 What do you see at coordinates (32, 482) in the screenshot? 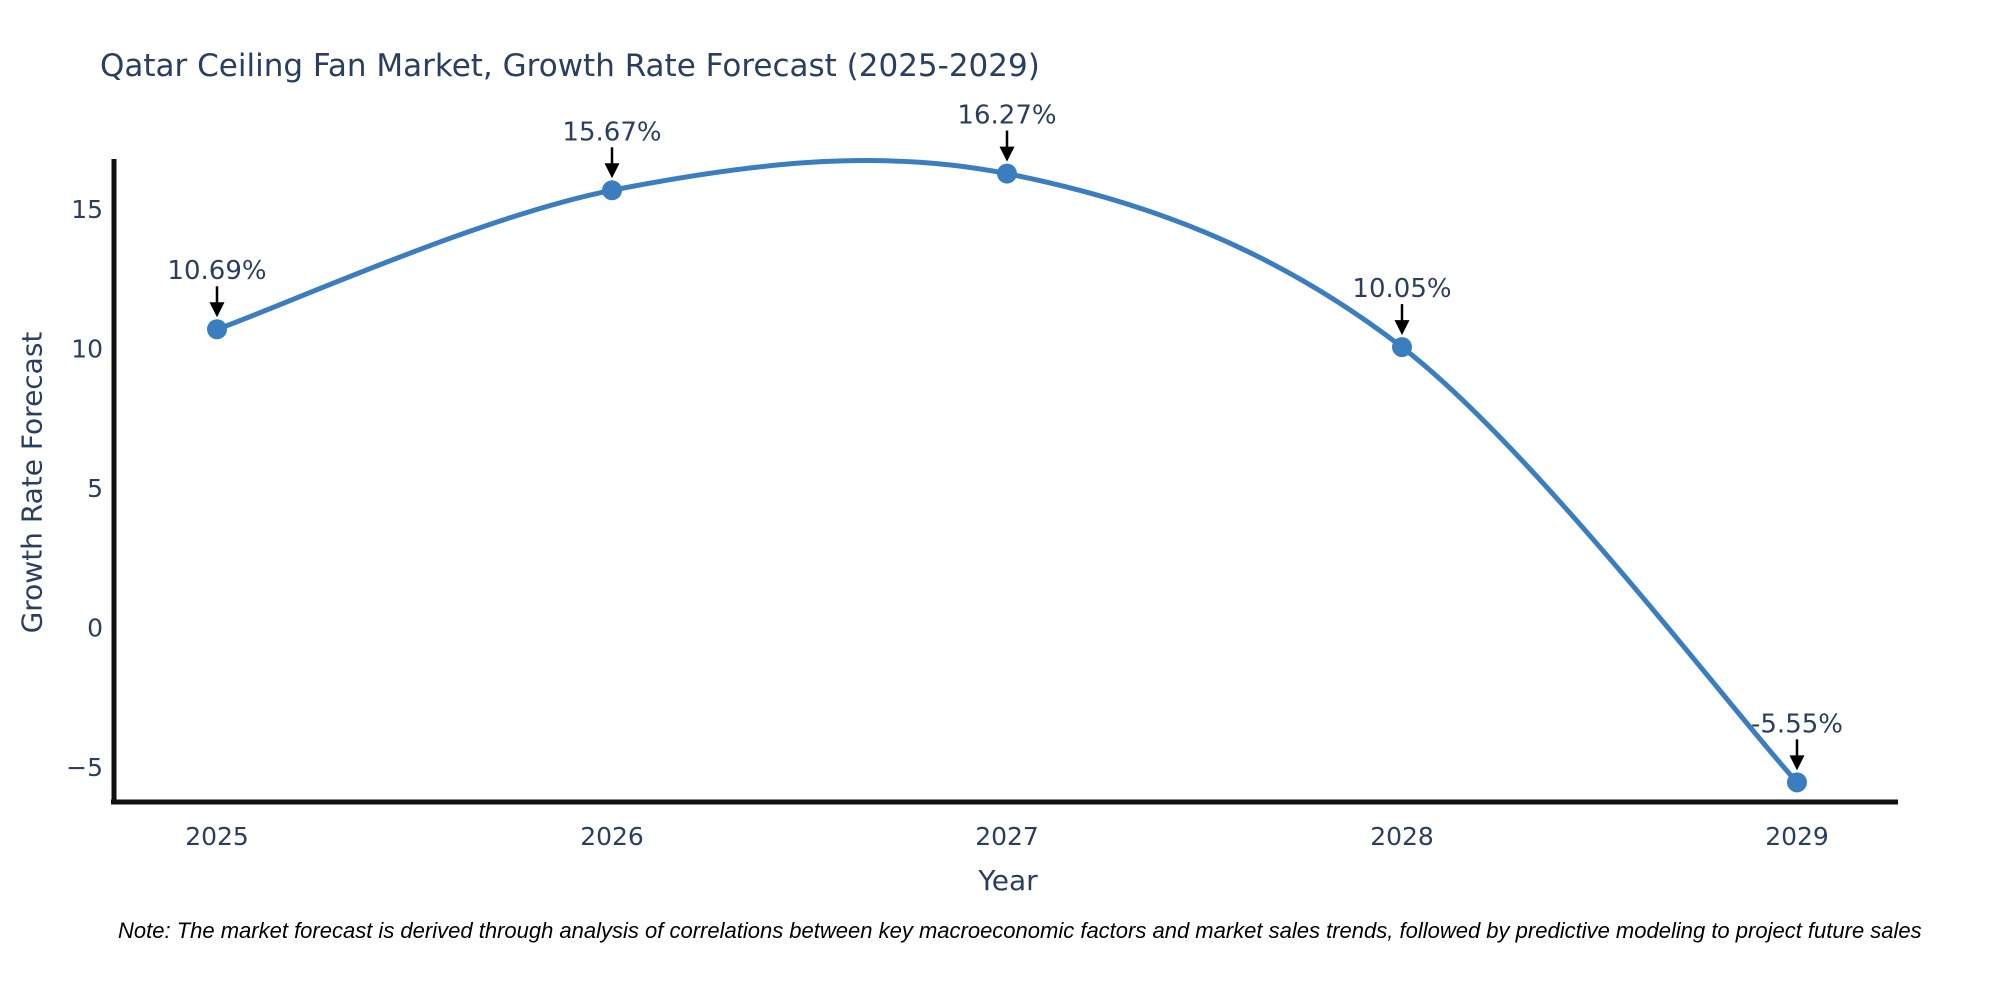
I see `y-axis-title: Growth Rate Forecast` at bounding box center [32, 482].